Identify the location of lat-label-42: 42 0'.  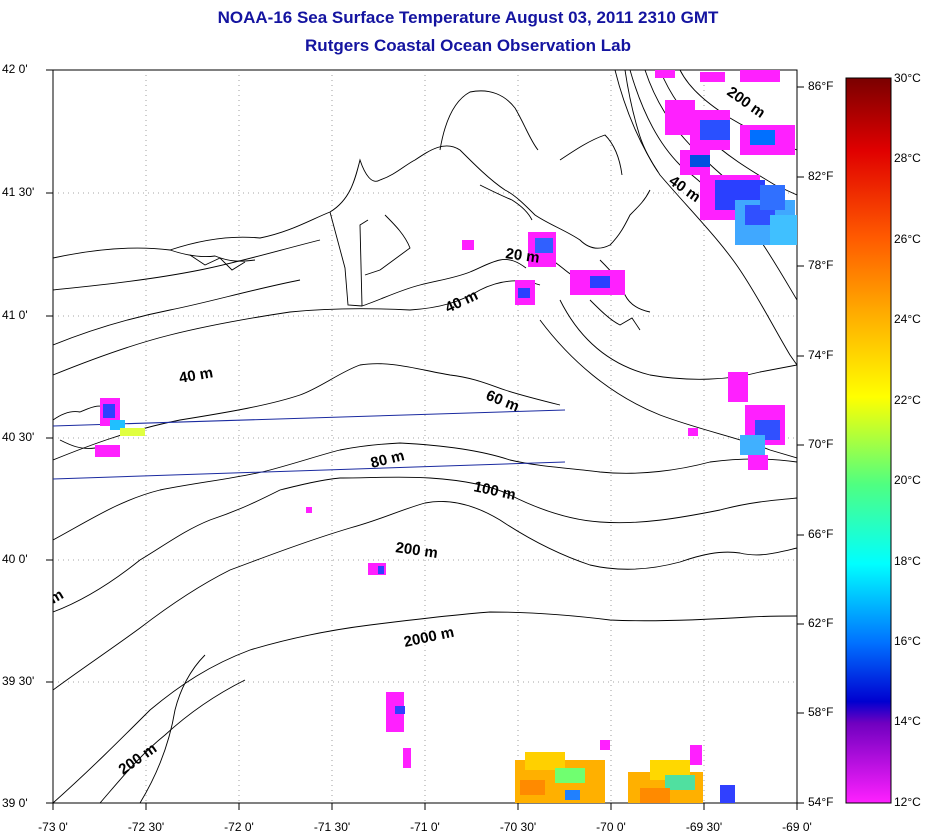
(15, 69).